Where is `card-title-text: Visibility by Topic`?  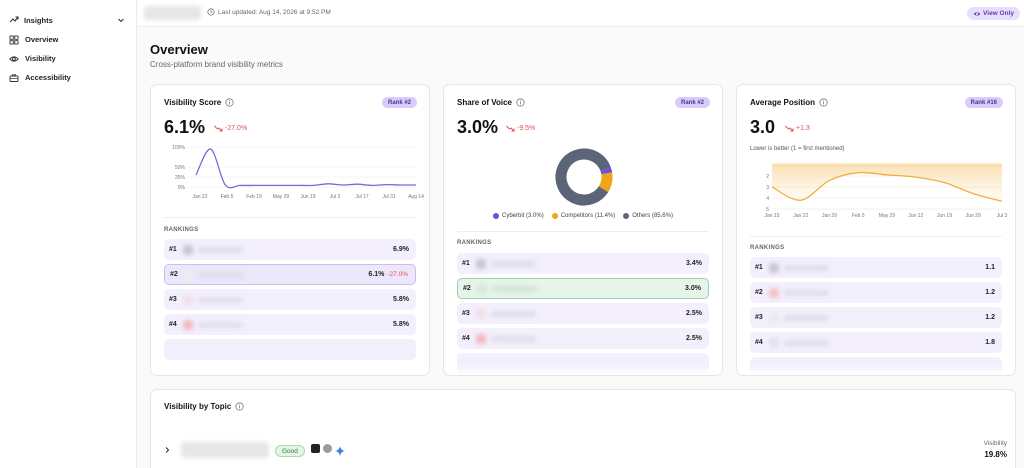 card-title-text: Visibility by Topic is located at coordinates (198, 406).